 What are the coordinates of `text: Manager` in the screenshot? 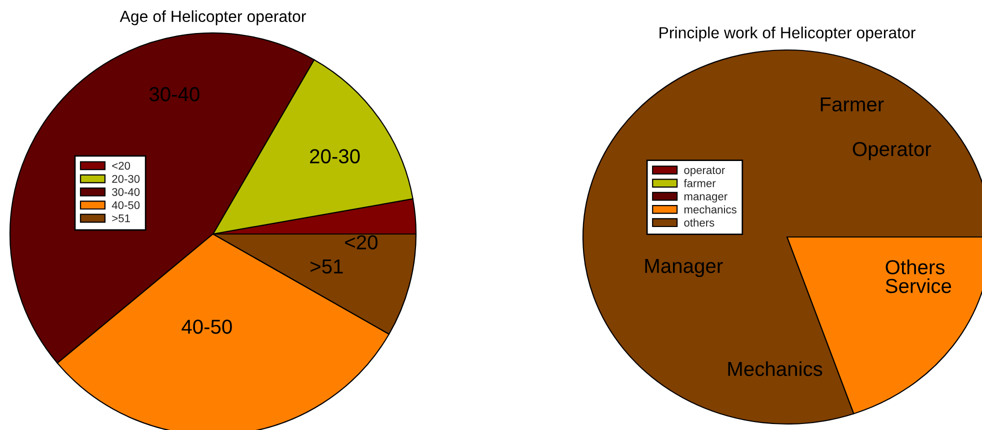 It's located at (684, 268).